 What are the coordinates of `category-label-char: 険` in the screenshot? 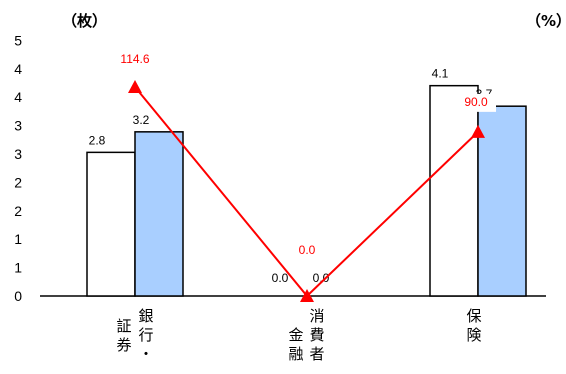 It's located at (473, 335).